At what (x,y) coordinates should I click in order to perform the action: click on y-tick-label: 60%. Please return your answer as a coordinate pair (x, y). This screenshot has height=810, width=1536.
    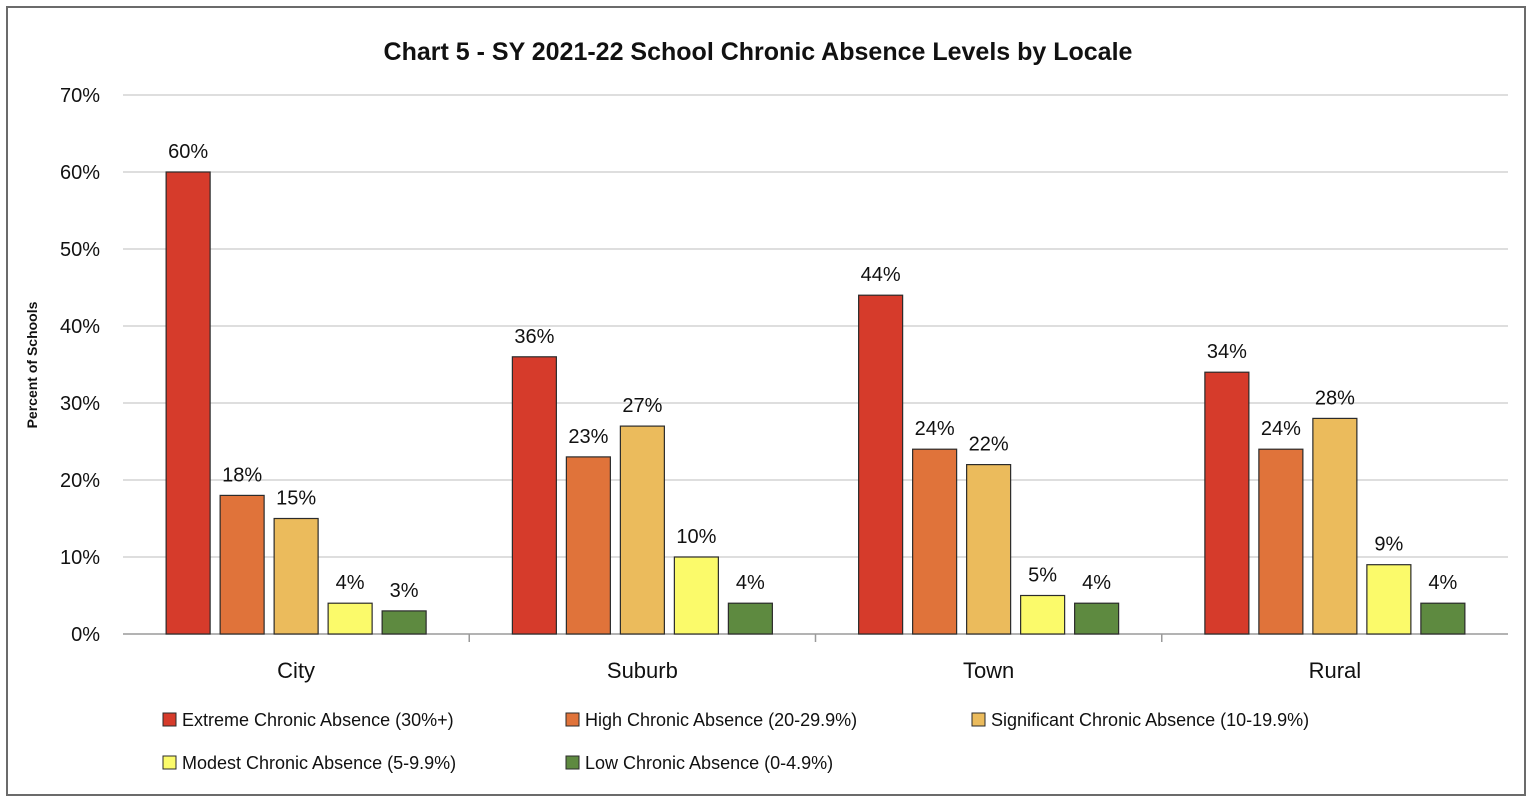
    Looking at the image, I should click on (80, 173).